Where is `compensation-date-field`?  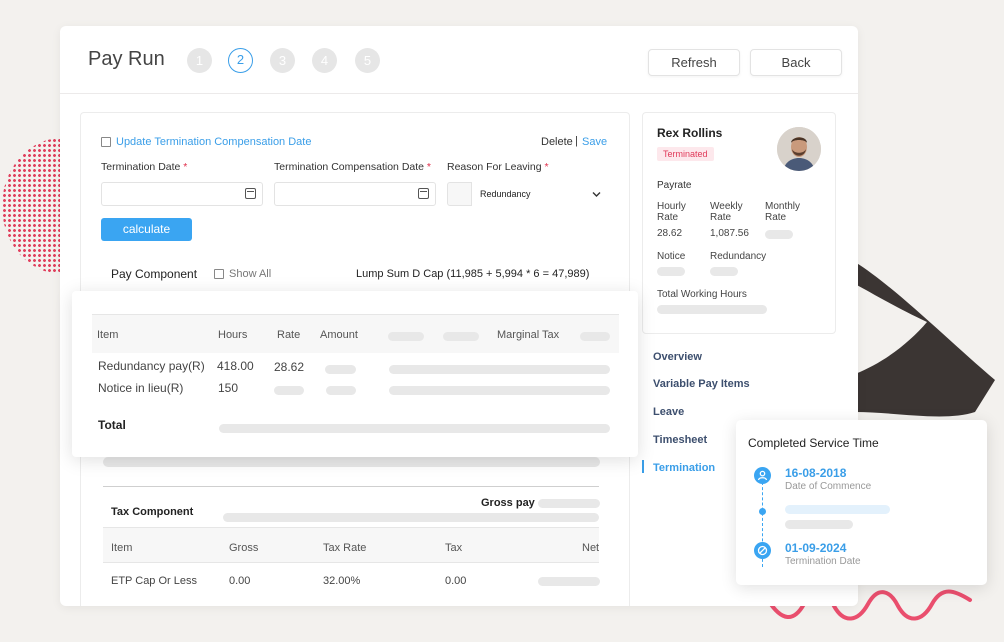 compensation-date-field is located at coordinates (355, 194).